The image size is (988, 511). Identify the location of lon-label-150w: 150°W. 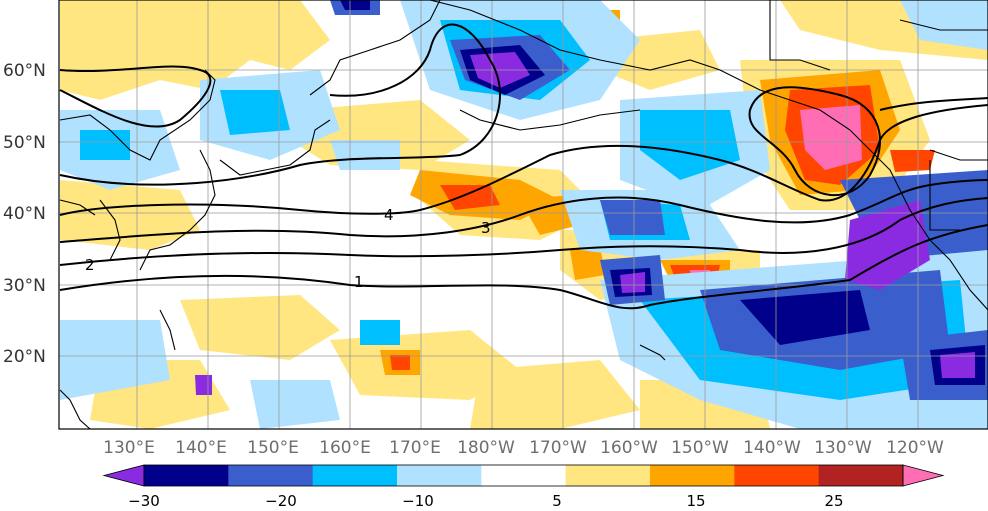
(700, 448).